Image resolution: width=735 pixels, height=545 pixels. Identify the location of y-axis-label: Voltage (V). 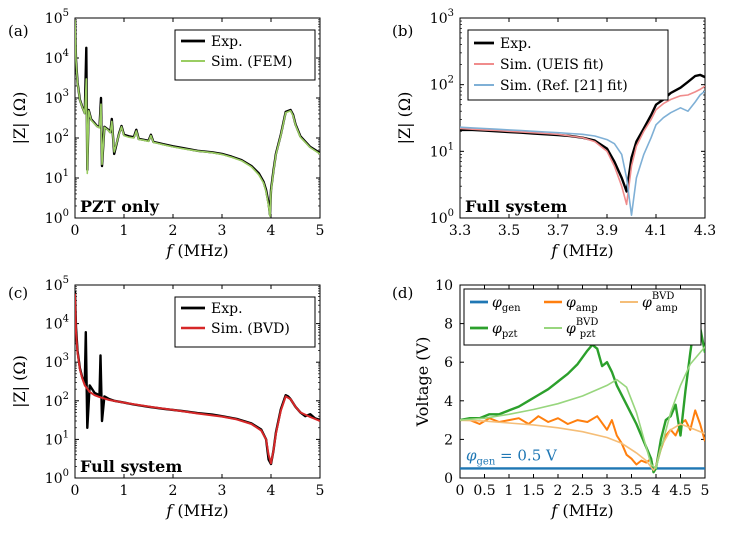
(422, 382).